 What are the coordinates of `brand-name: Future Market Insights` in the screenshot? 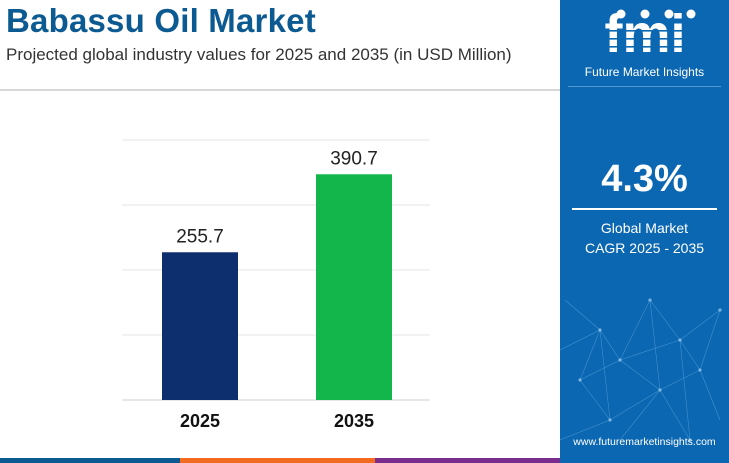 It's located at (644, 72).